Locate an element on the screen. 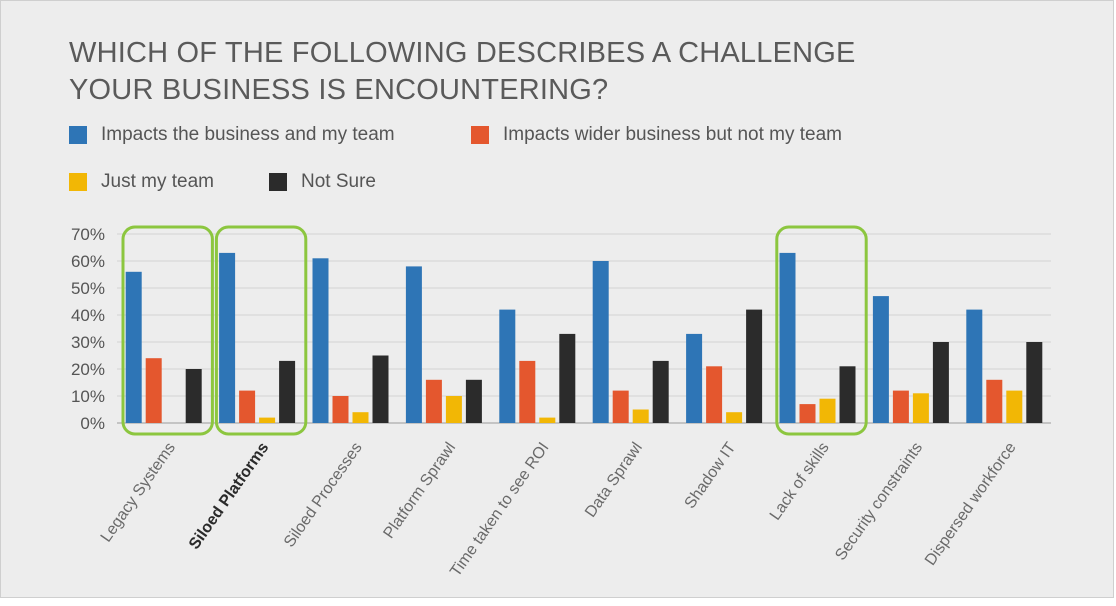  x-tick-label: Siloed Processes is located at coordinates (323, 495).